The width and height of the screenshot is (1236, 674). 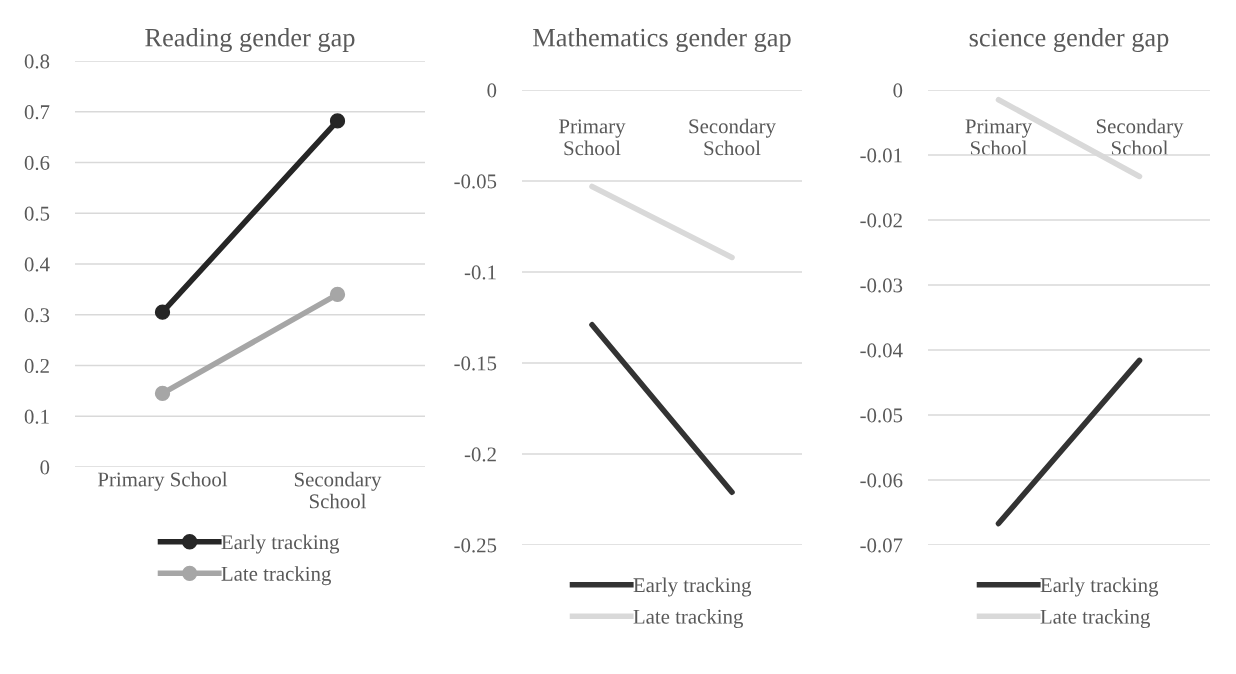 I want to click on y-tick-label: -0.06, so click(x=881, y=480).